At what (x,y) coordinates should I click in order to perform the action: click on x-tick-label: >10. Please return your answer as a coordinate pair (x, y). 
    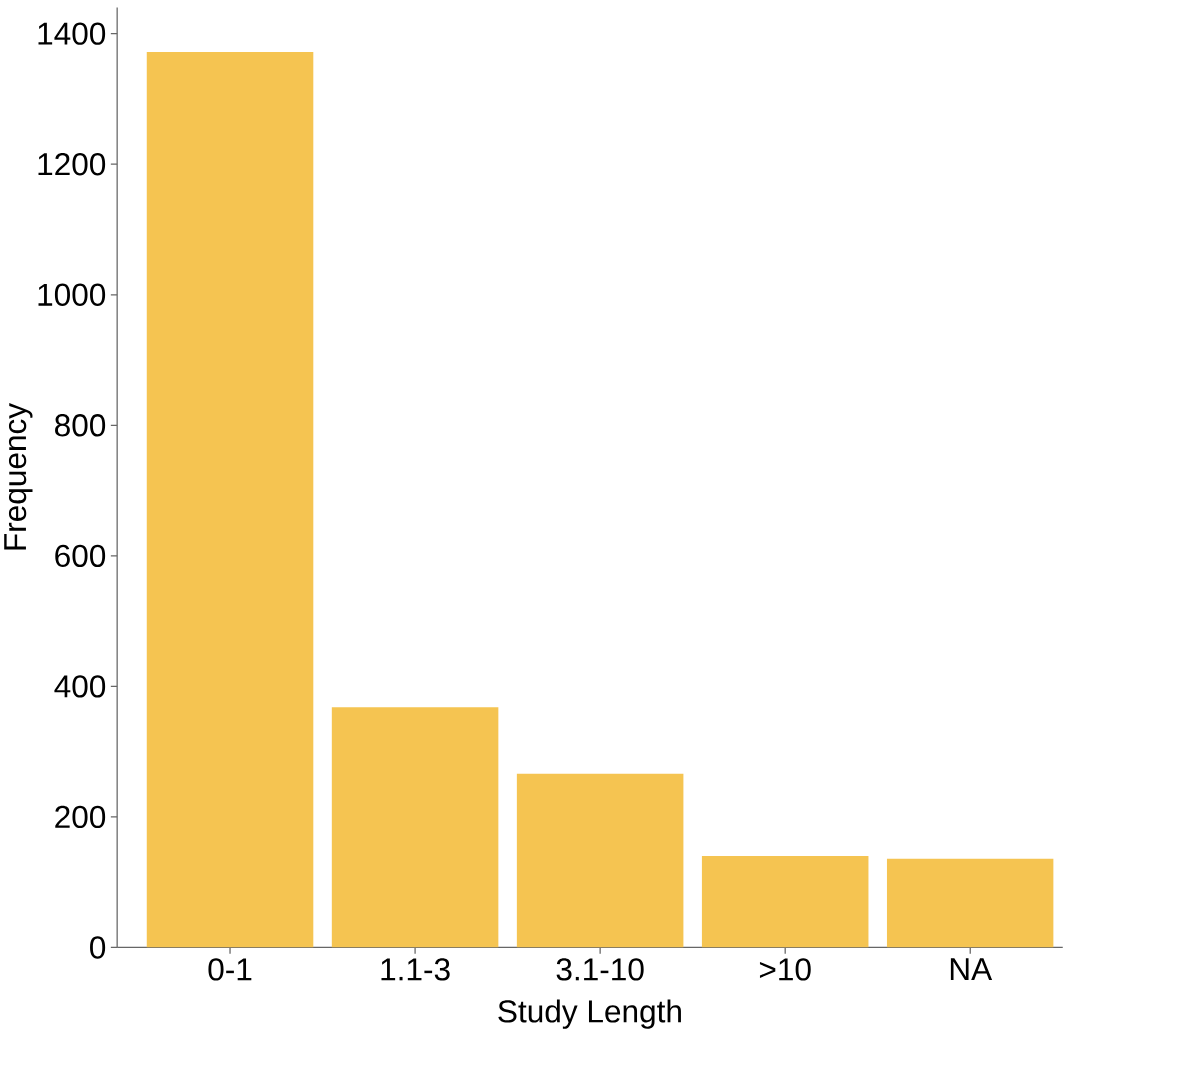
    Looking at the image, I should click on (785, 969).